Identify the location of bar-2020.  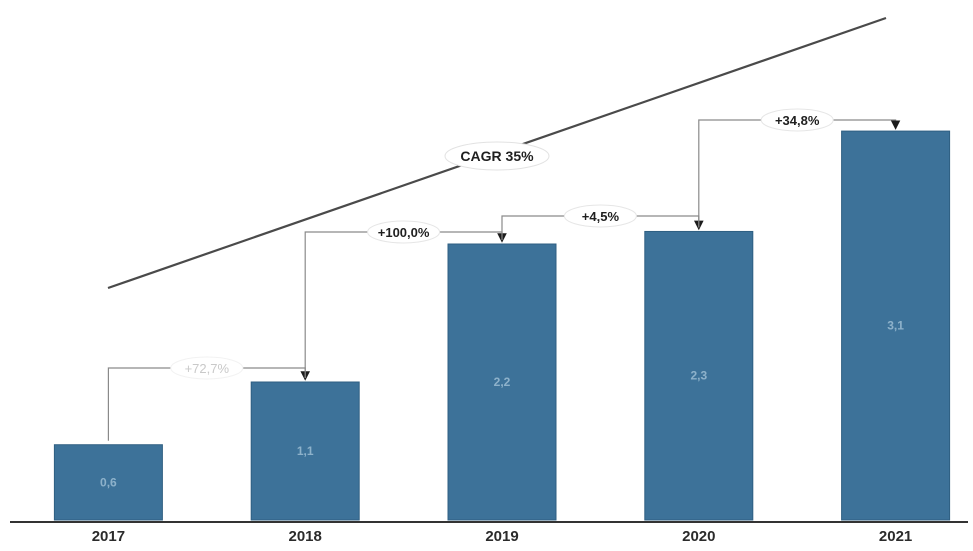
(699, 375).